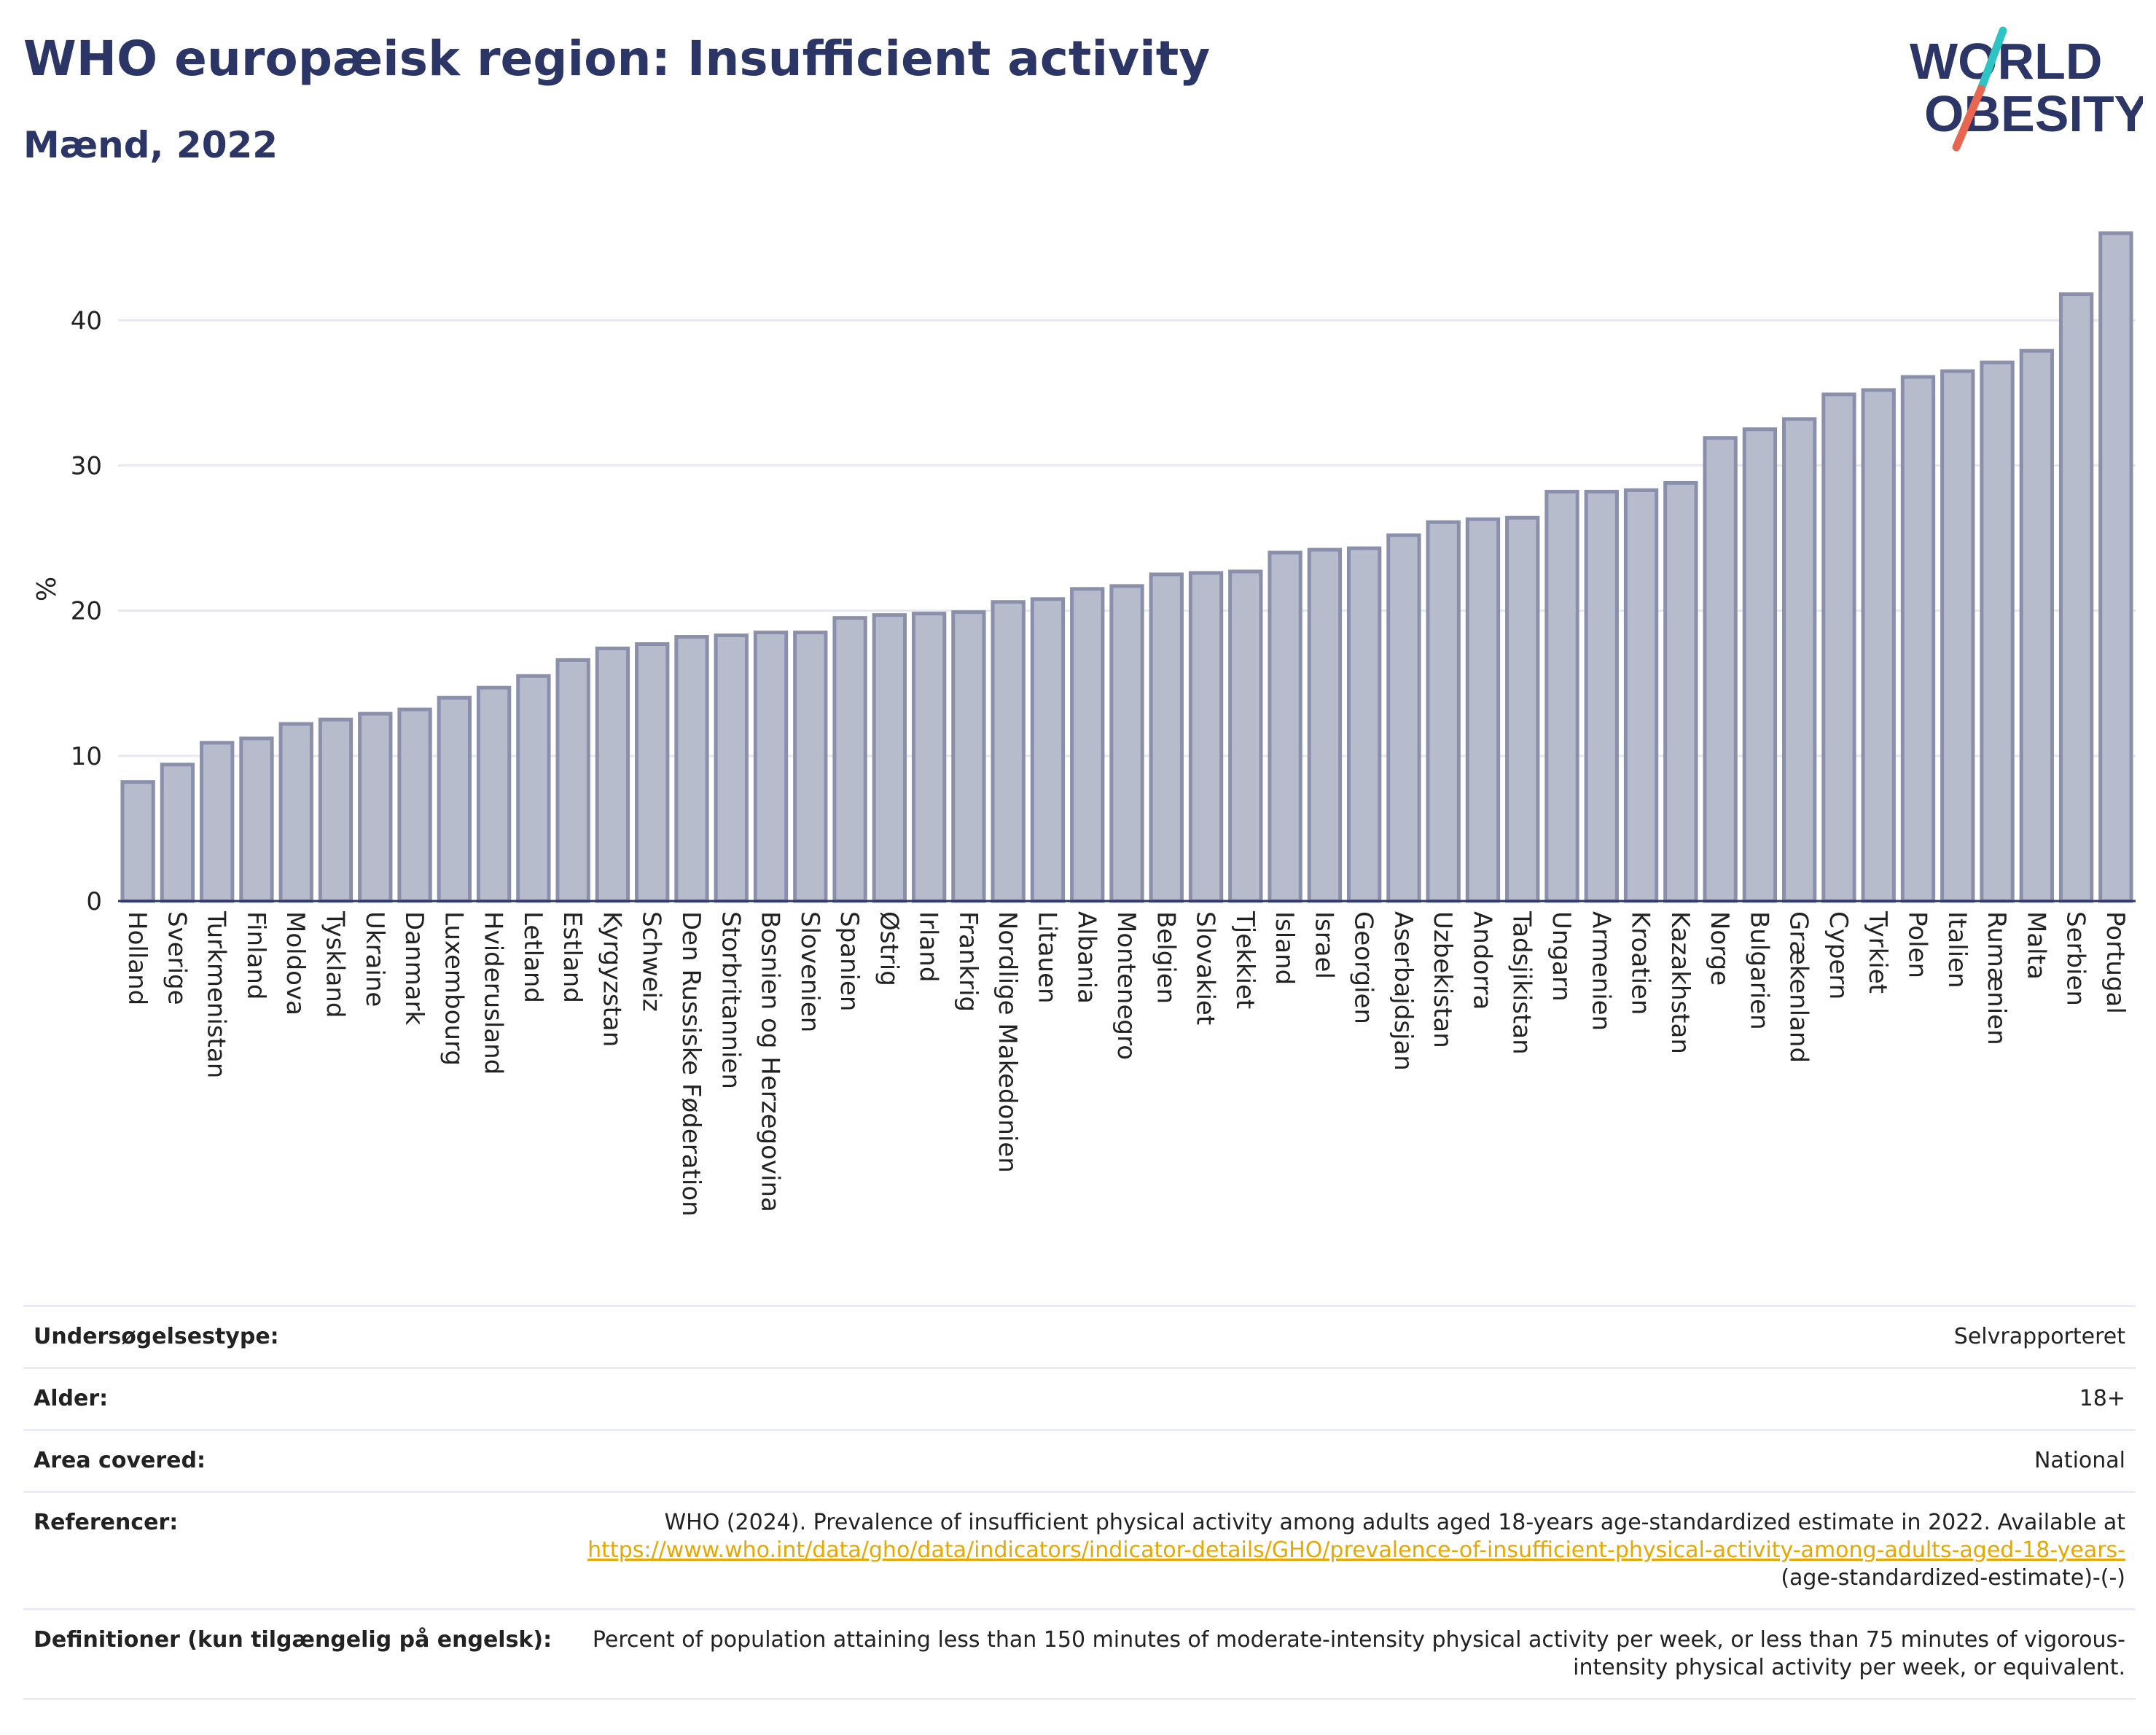 Image resolution: width=2156 pixels, height=1735 pixels. Describe the element at coordinates (295, 963) in the screenshot. I see `x-tick-label: Moldova` at that location.